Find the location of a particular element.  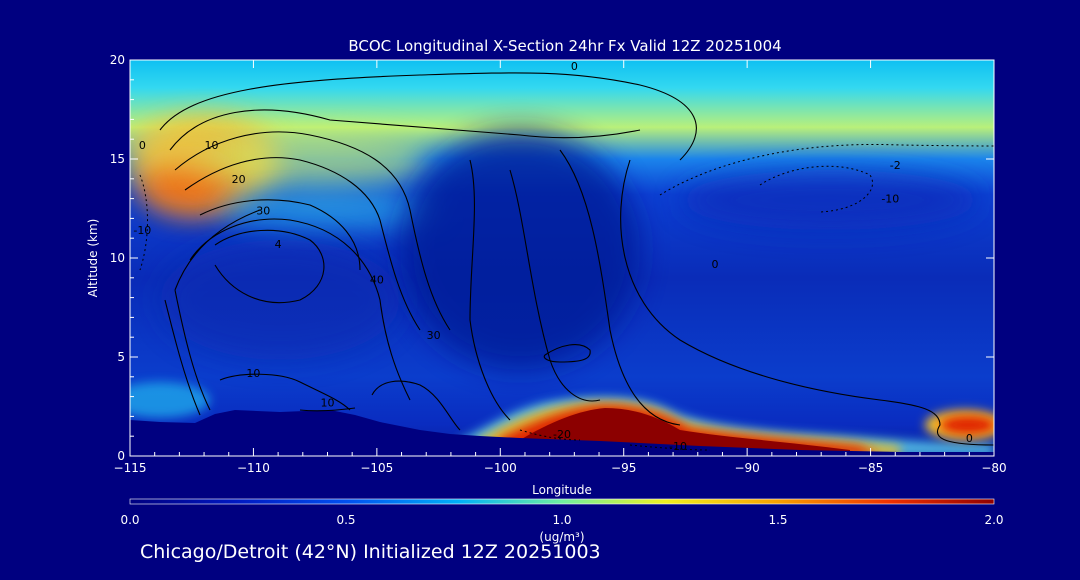

x-tick-label: −105 is located at coordinates (376, 468).